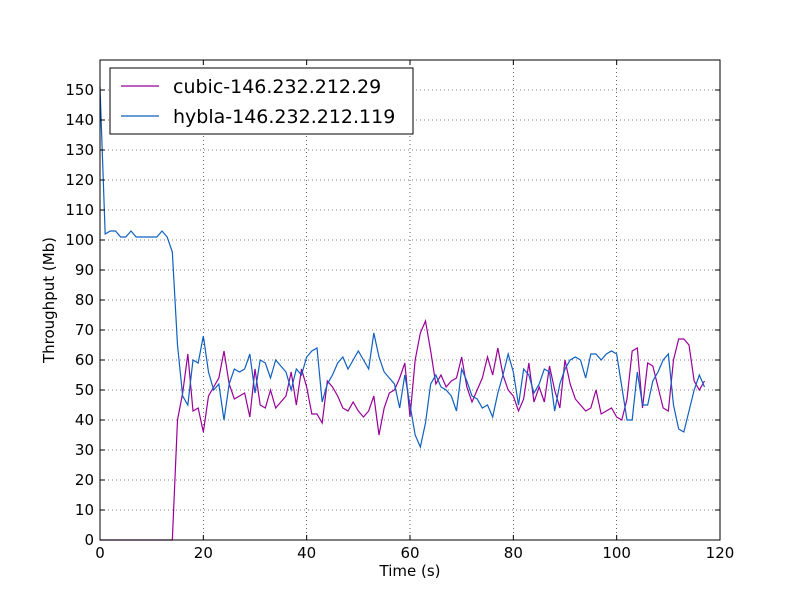 Image resolution: width=800 pixels, height=600 pixels. I want to click on y-tick-label: 30, so click(84, 450).